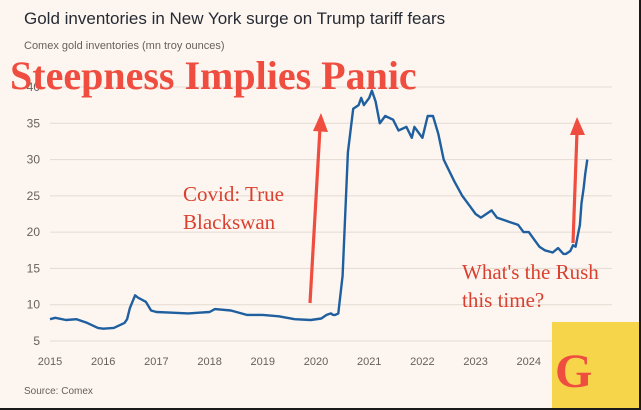 This screenshot has height=410, width=641. Describe the element at coordinates (547, 286) in the screenshot. I see `rush-annotation: What's the Rush this time?` at that location.